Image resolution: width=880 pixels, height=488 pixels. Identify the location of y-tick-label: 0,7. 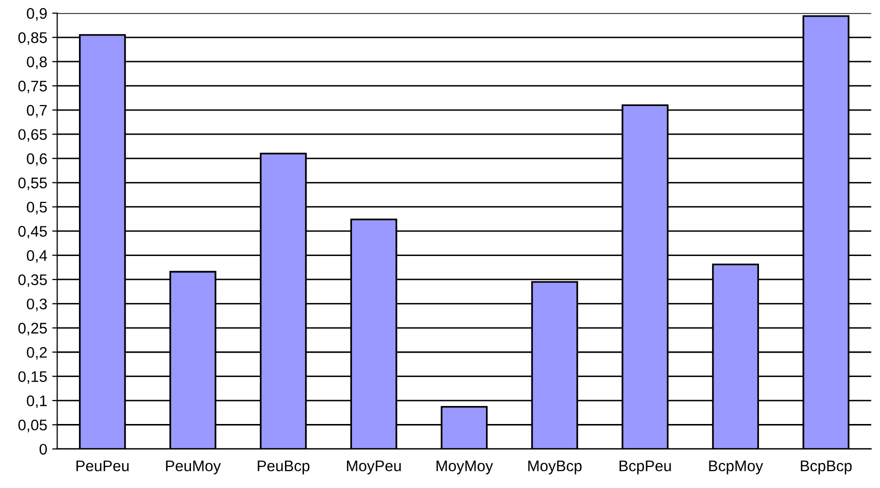
(36, 111).